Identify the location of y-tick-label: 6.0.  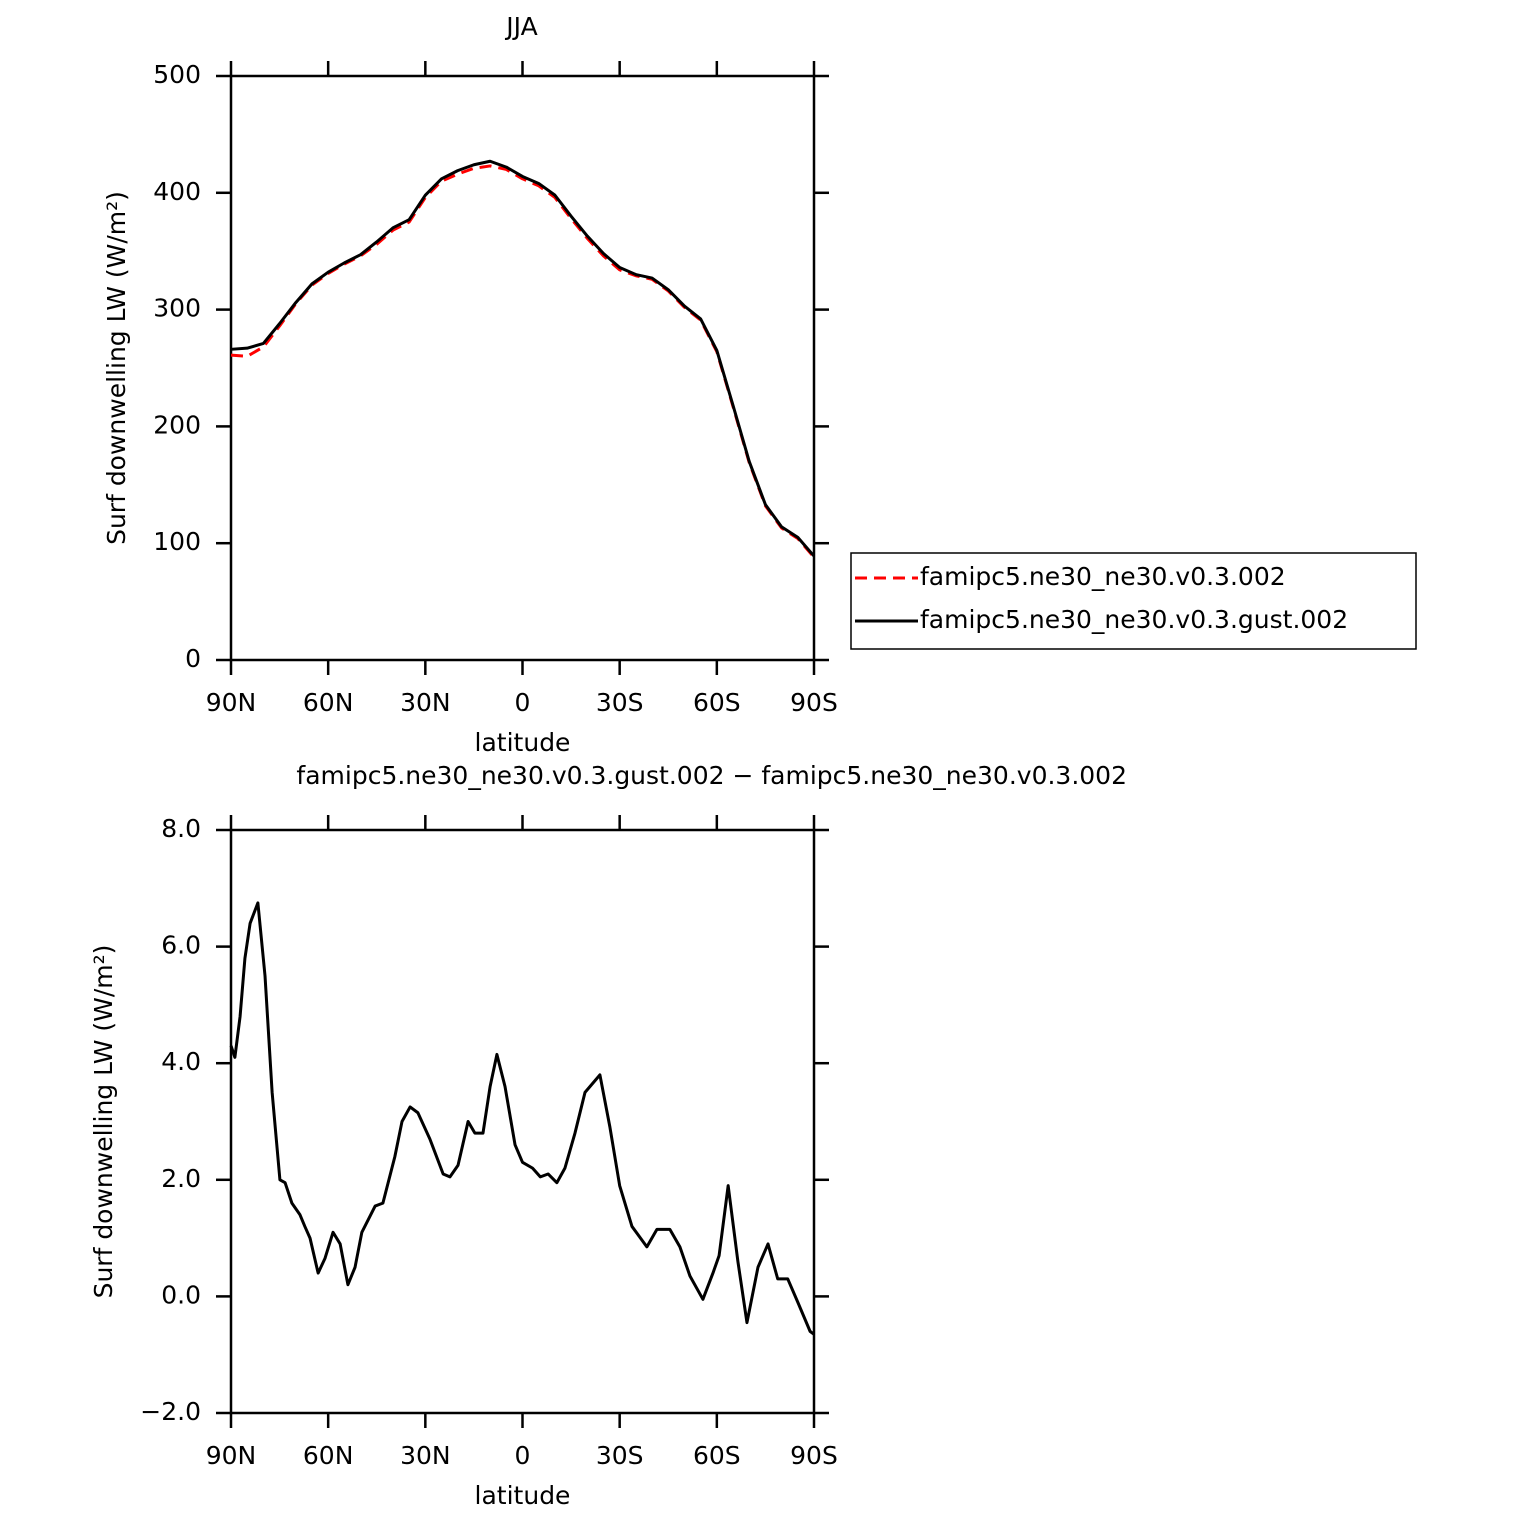
(181, 945).